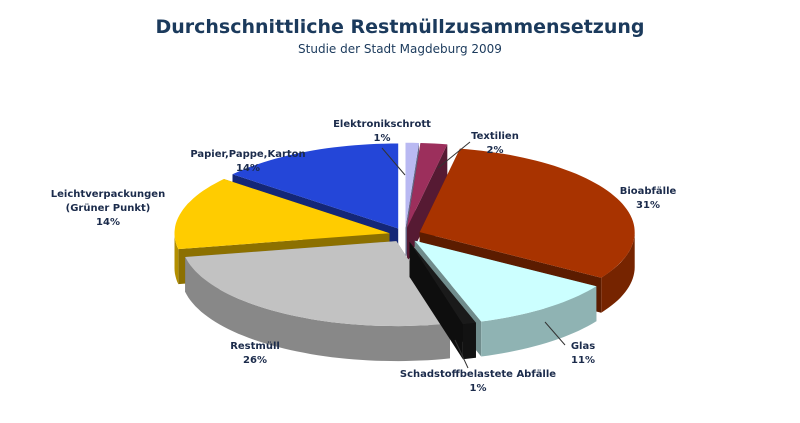 The width and height of the screenshot is (800, 423). I want to click on slice-label: Restmüll 26%, so click(255, 354).